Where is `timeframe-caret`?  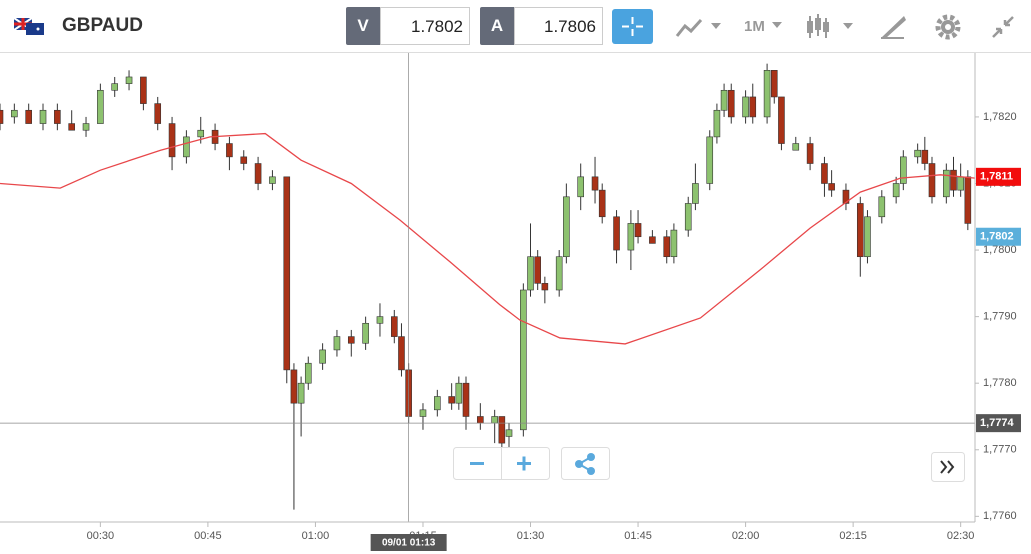
timeframe-caret is located at coordinates (777, 25).